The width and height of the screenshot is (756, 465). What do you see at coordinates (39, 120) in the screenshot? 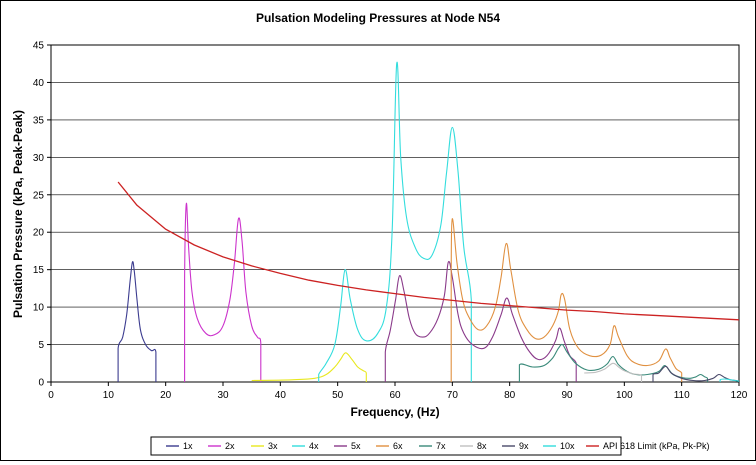
I see `y-tick-label: 35` at bounding box center [39, 120].